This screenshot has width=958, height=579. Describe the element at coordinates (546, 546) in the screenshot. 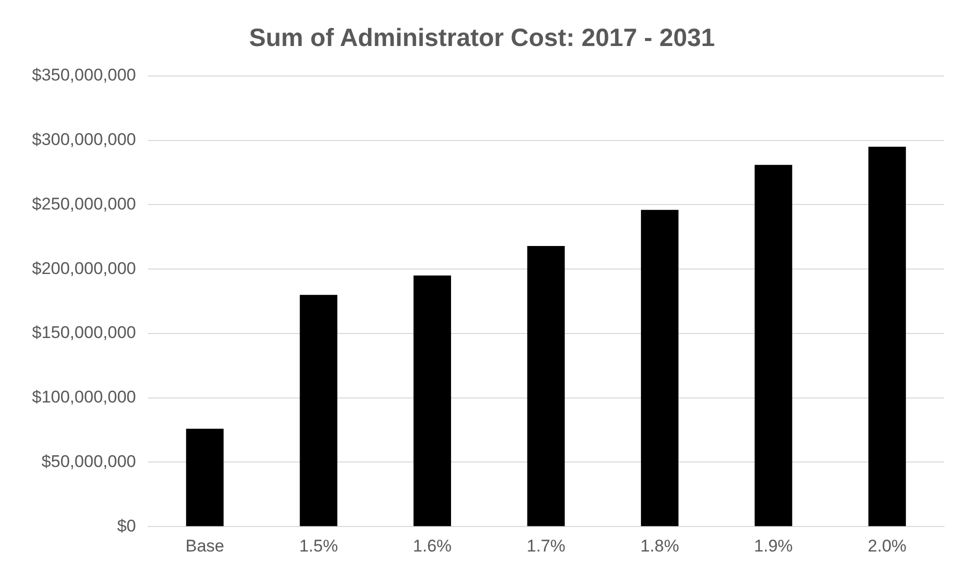

I see `x-tick-label: 1.7%` at that location.